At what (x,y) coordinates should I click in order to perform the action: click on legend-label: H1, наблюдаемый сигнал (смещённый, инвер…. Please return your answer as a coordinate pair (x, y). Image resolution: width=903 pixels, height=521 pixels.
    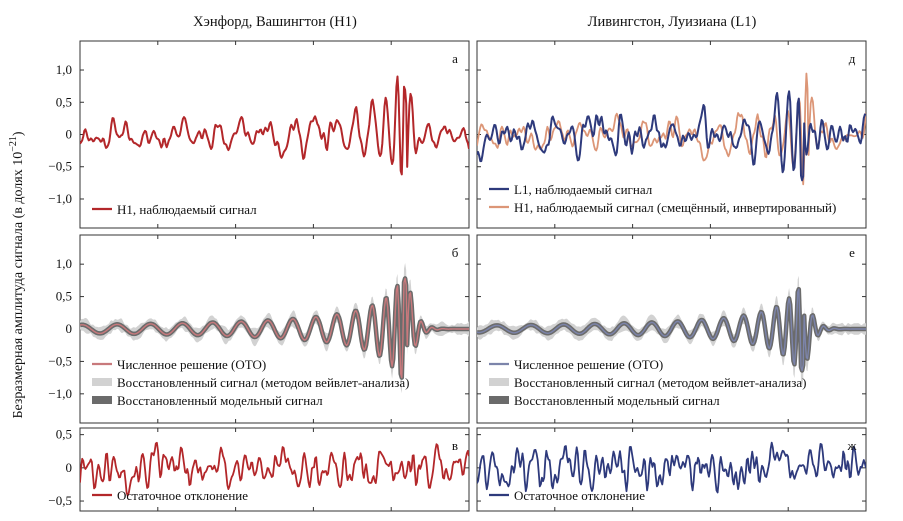
    Looking at the image, I should click on (675, 207).